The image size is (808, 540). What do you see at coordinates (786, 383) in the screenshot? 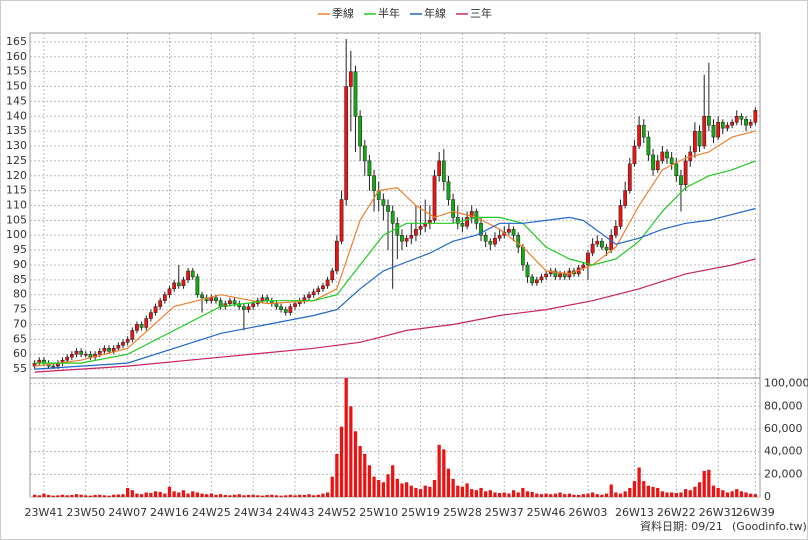
I see `y2-tick-label: 100,000` at bounding box center [786, 383].